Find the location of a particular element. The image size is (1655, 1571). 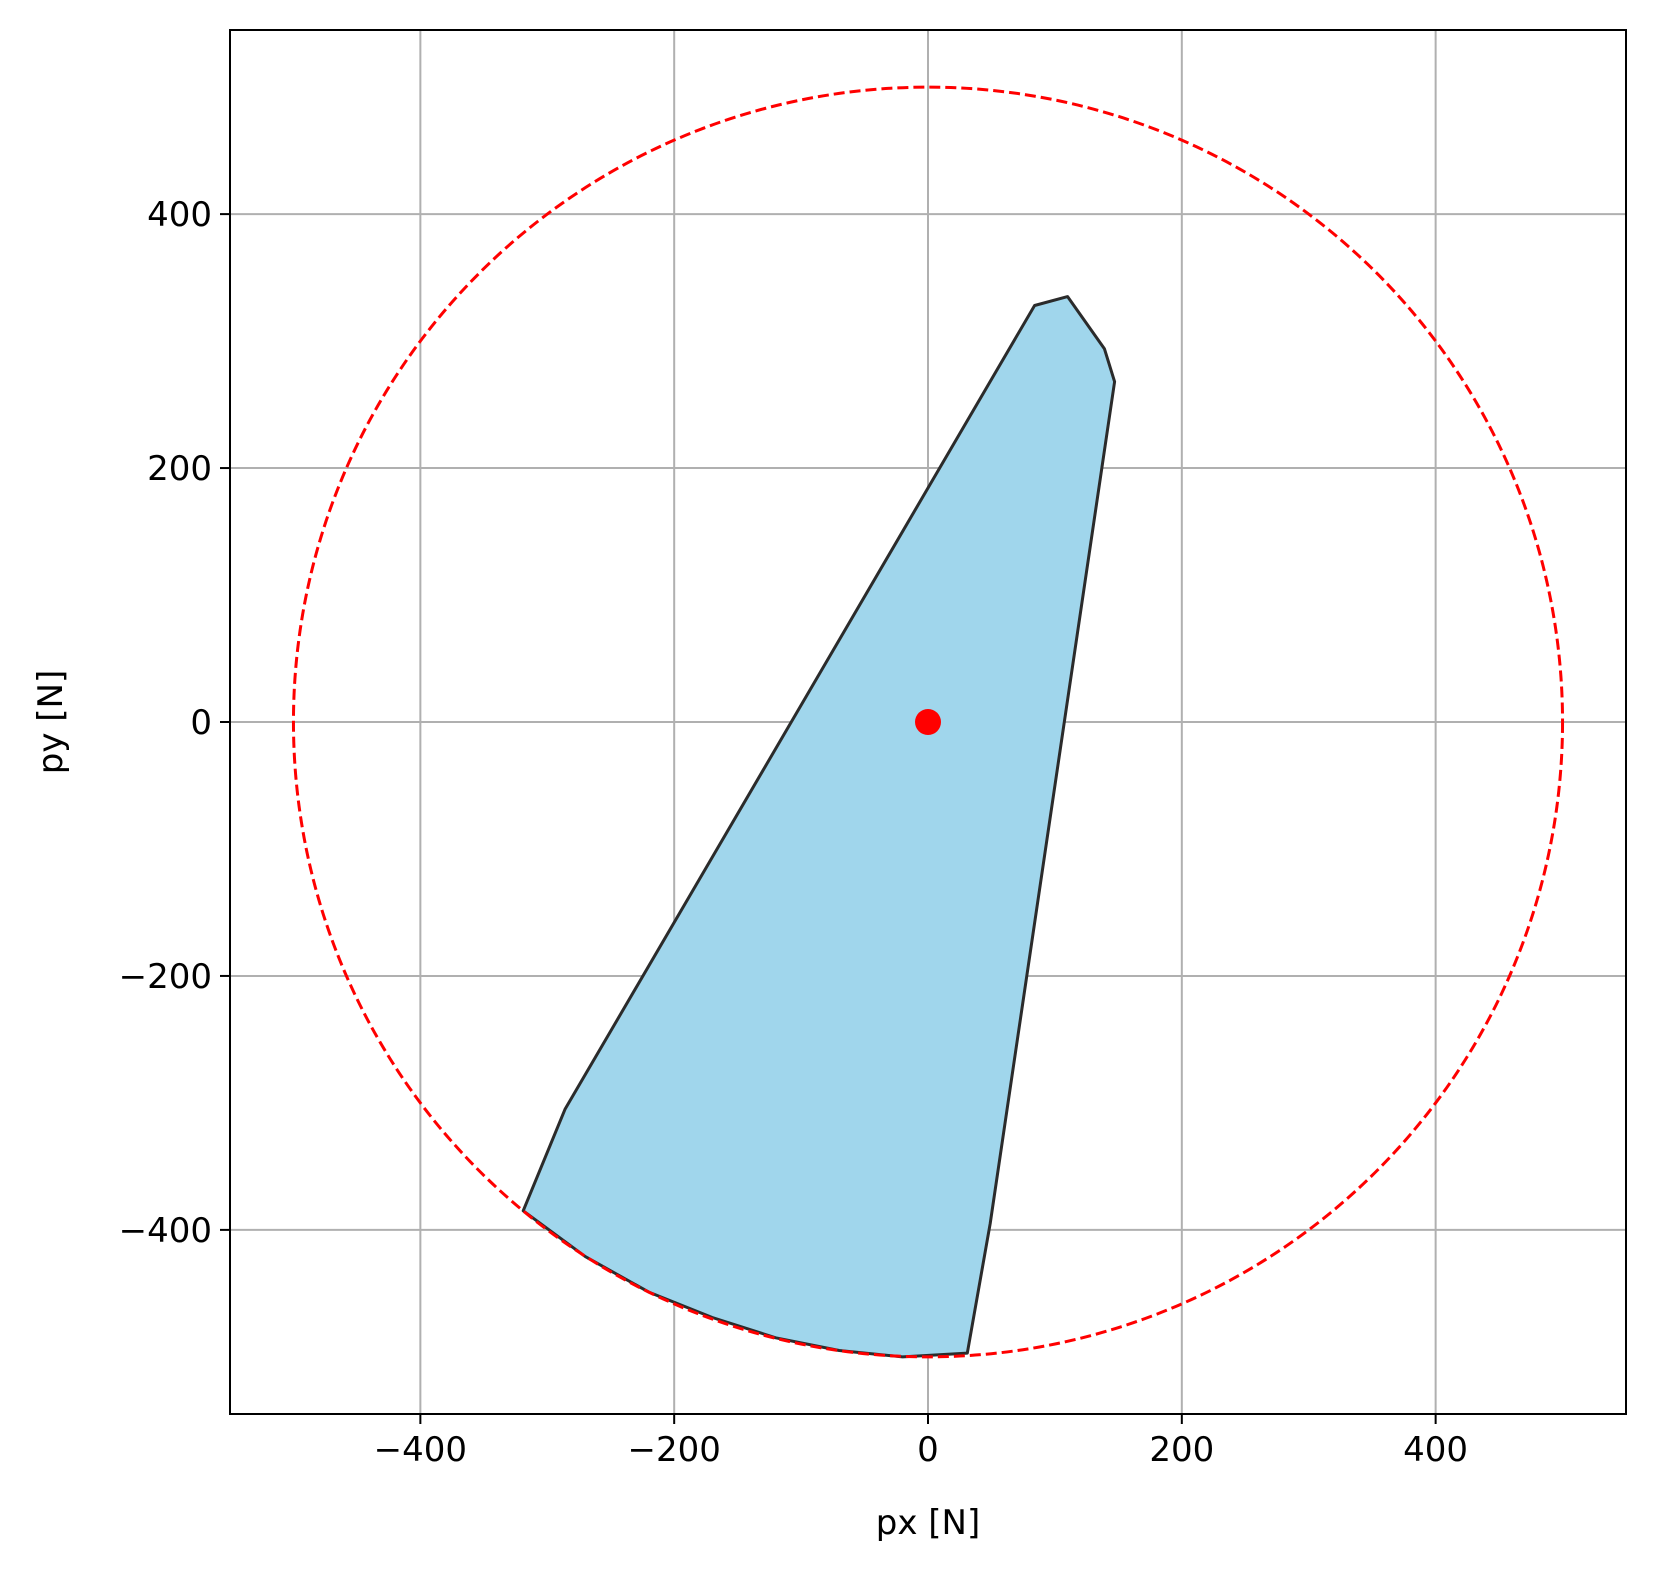

origin-marker is located at coordinates (928, 722).